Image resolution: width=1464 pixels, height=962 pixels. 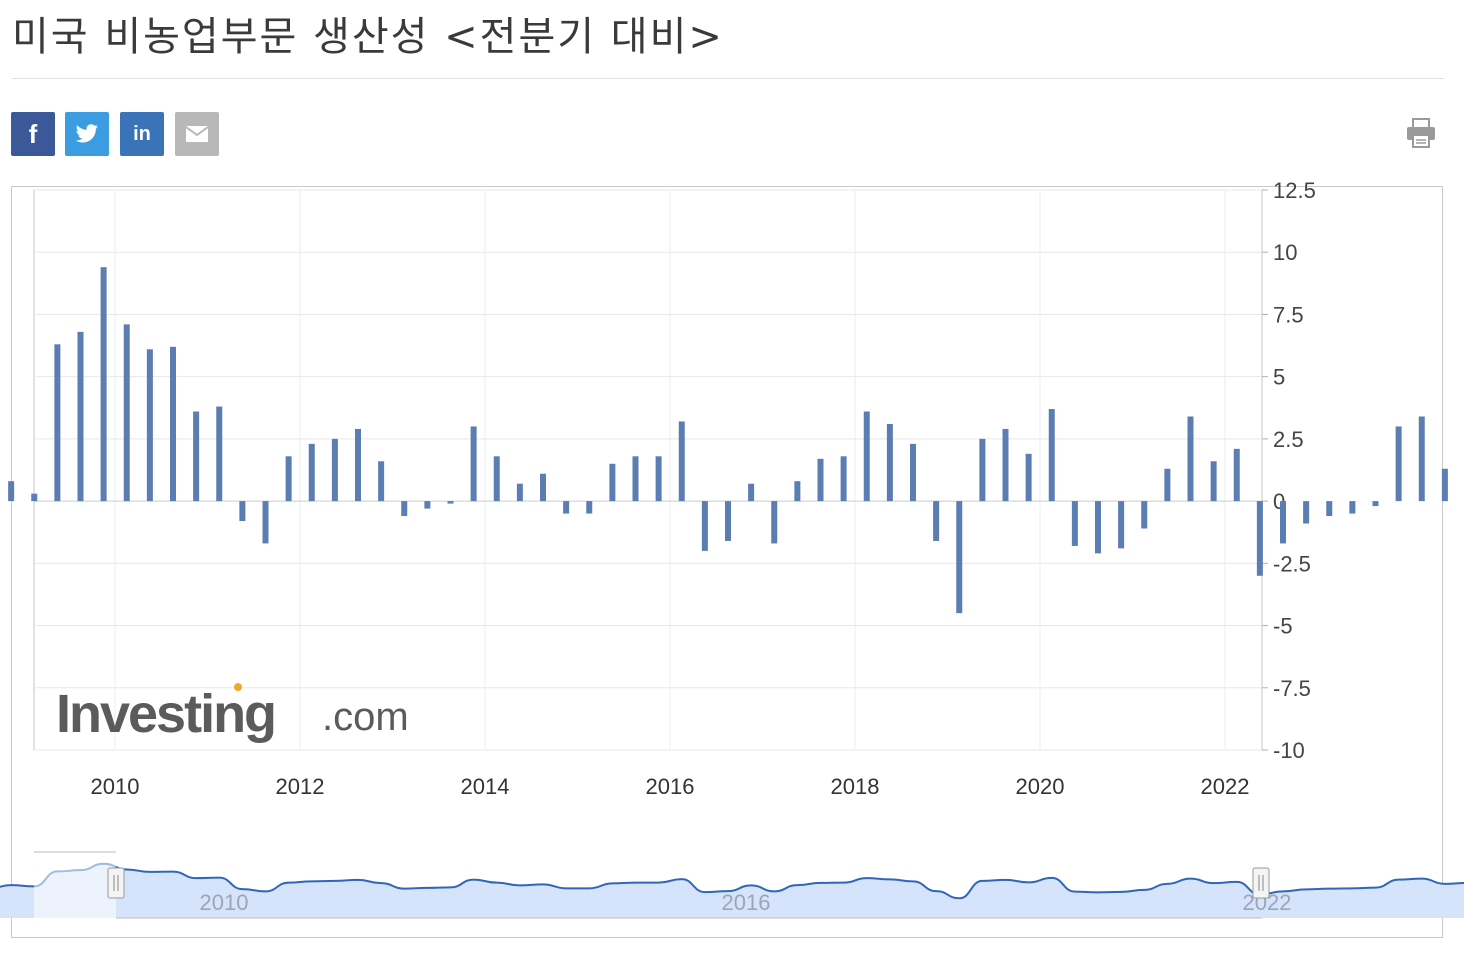 What do you see at coordinates (1292, 563) in the screenshot?
I see `y-tick-label: -2.5` at bounding box center [1292, 563].